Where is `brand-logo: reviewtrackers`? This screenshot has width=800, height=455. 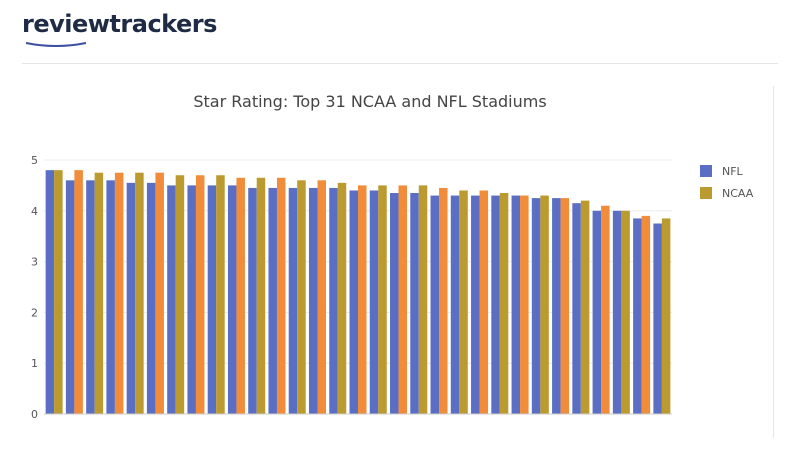
brand-logo: reviewtrackers is located at coordinates (119, 24).